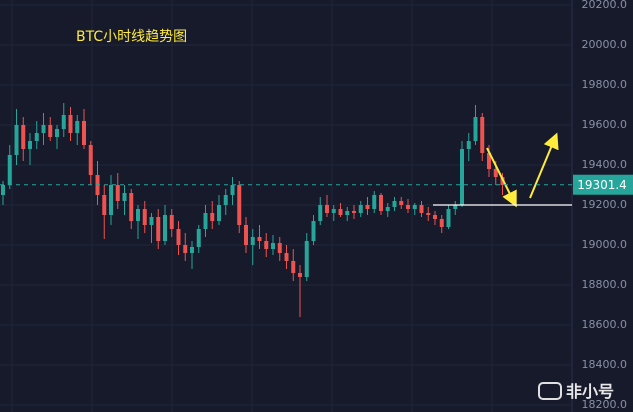 The height and width of the screenshot is (412, 633). What do you see at coordinates (605, 5) in the screenshot?
I see `y-tick-label: 20200.0` at bounding box center [605, 5].